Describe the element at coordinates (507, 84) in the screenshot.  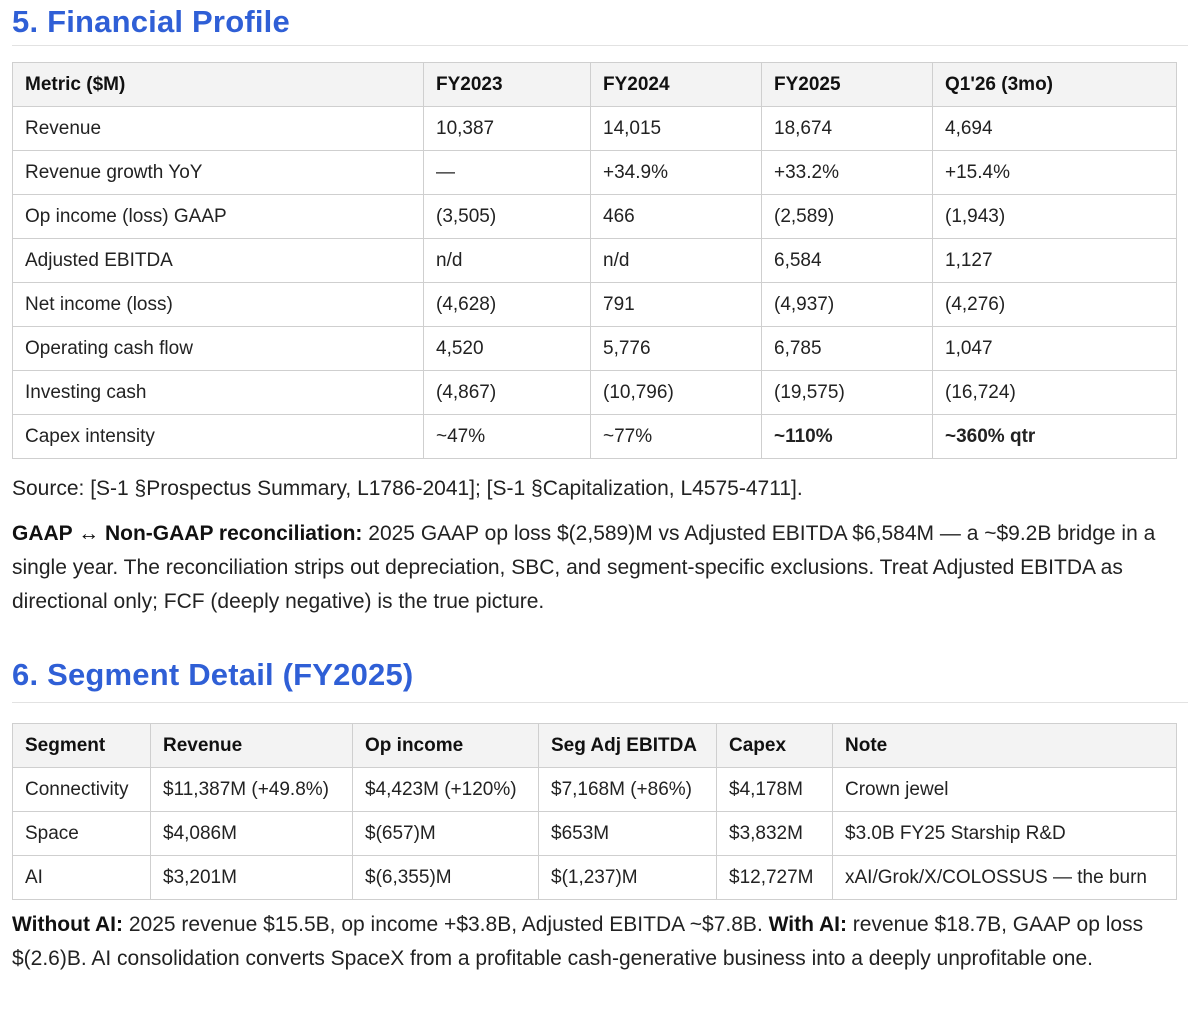
I see `col-header-fy2023: FY2023` at that location.